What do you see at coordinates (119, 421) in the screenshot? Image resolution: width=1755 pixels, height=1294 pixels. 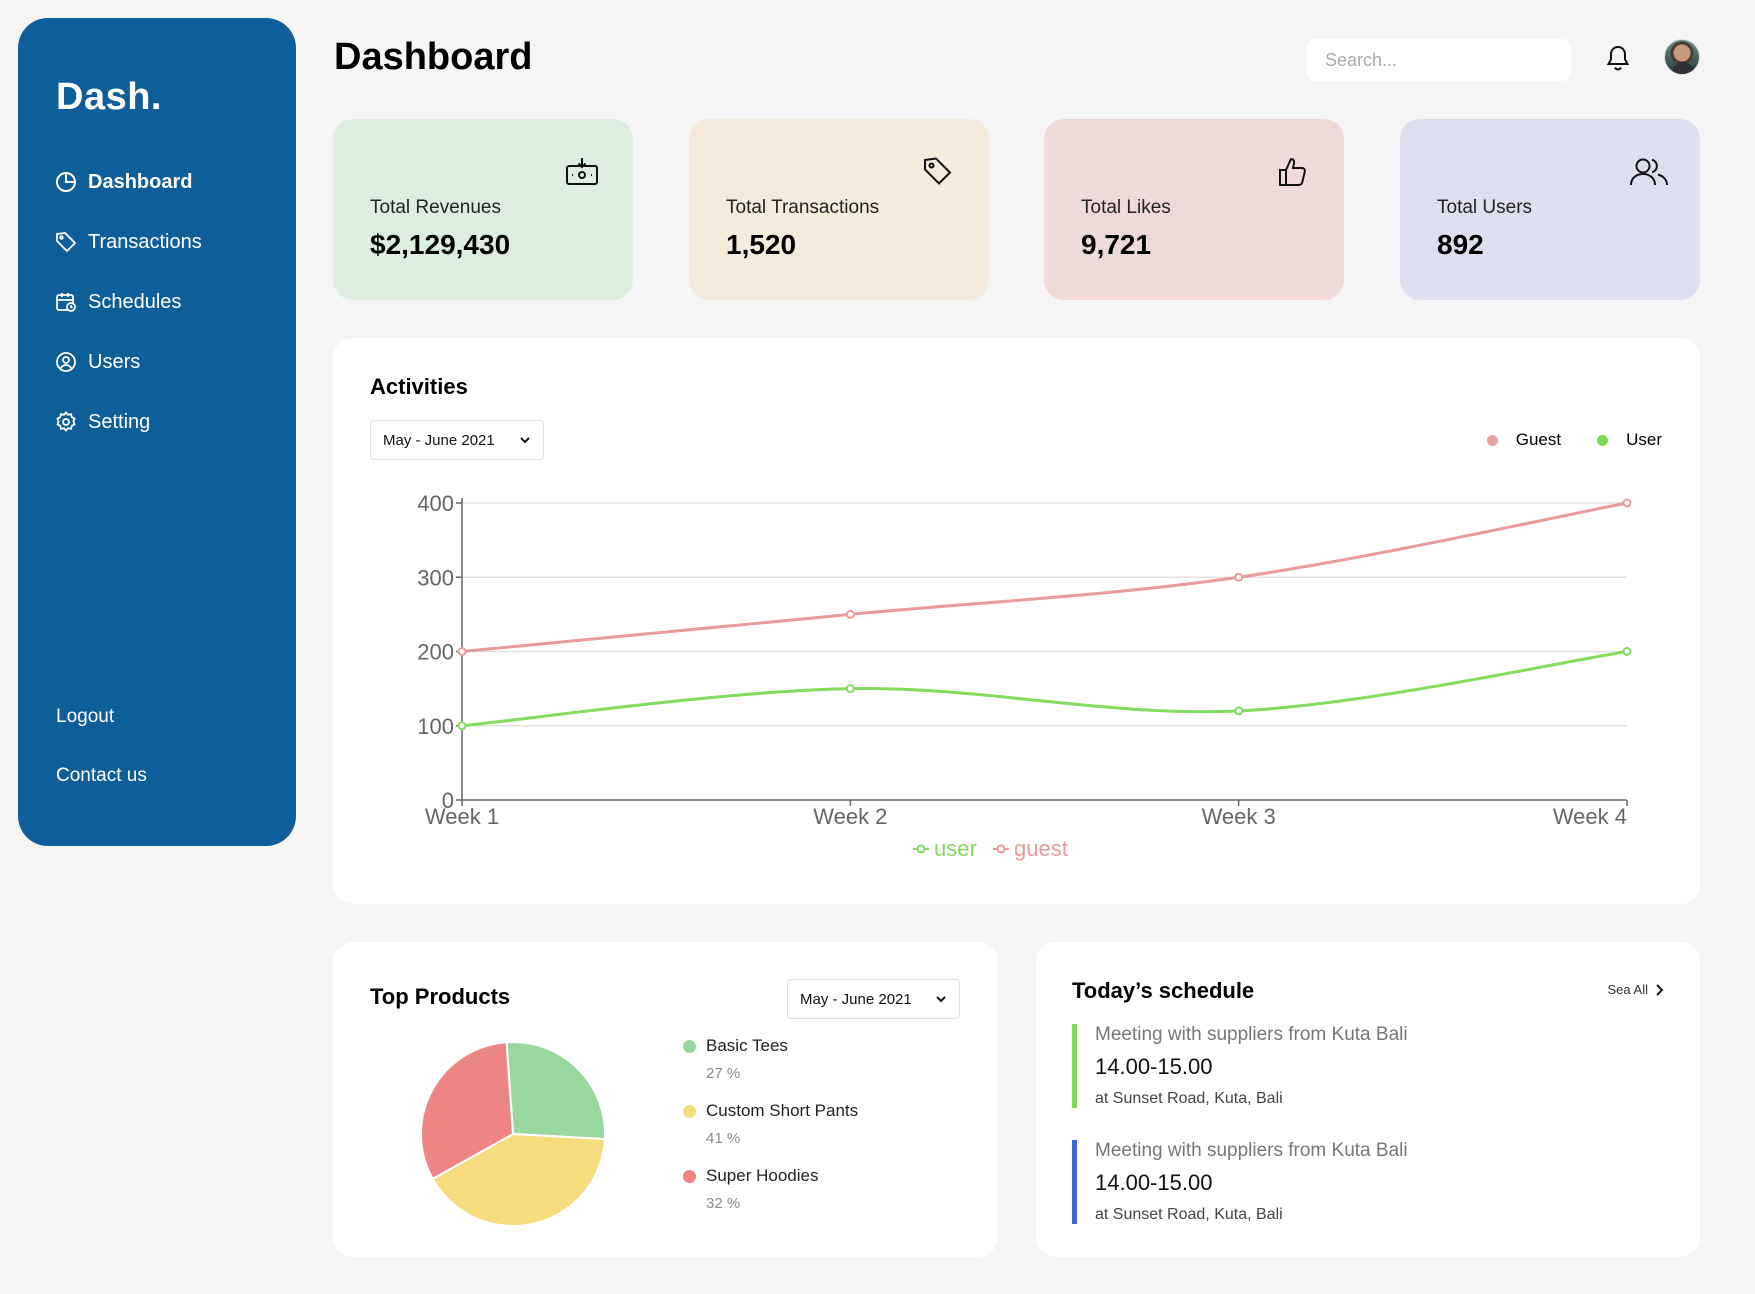 I see `sidebar-item-label: Setting` at bounding box center [119, 421].